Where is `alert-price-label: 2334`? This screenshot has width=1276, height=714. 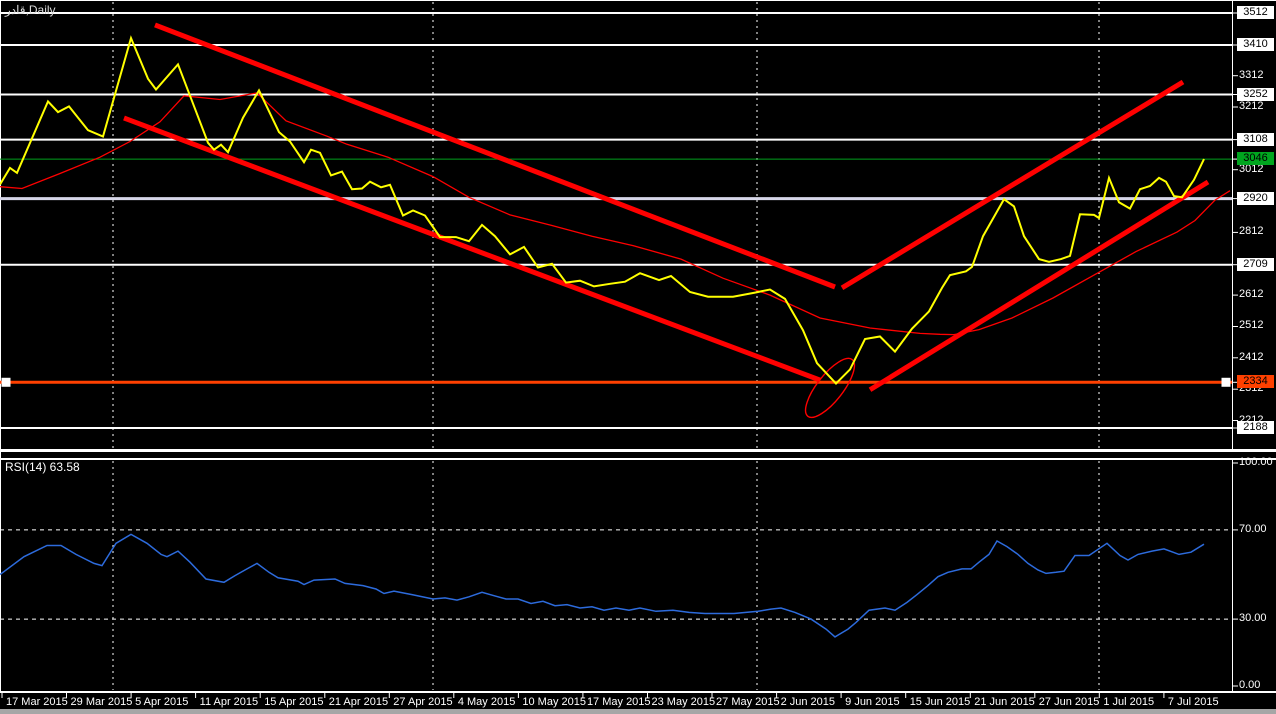 alert-price-label: 2334 is located at coordinates (1255, 382).